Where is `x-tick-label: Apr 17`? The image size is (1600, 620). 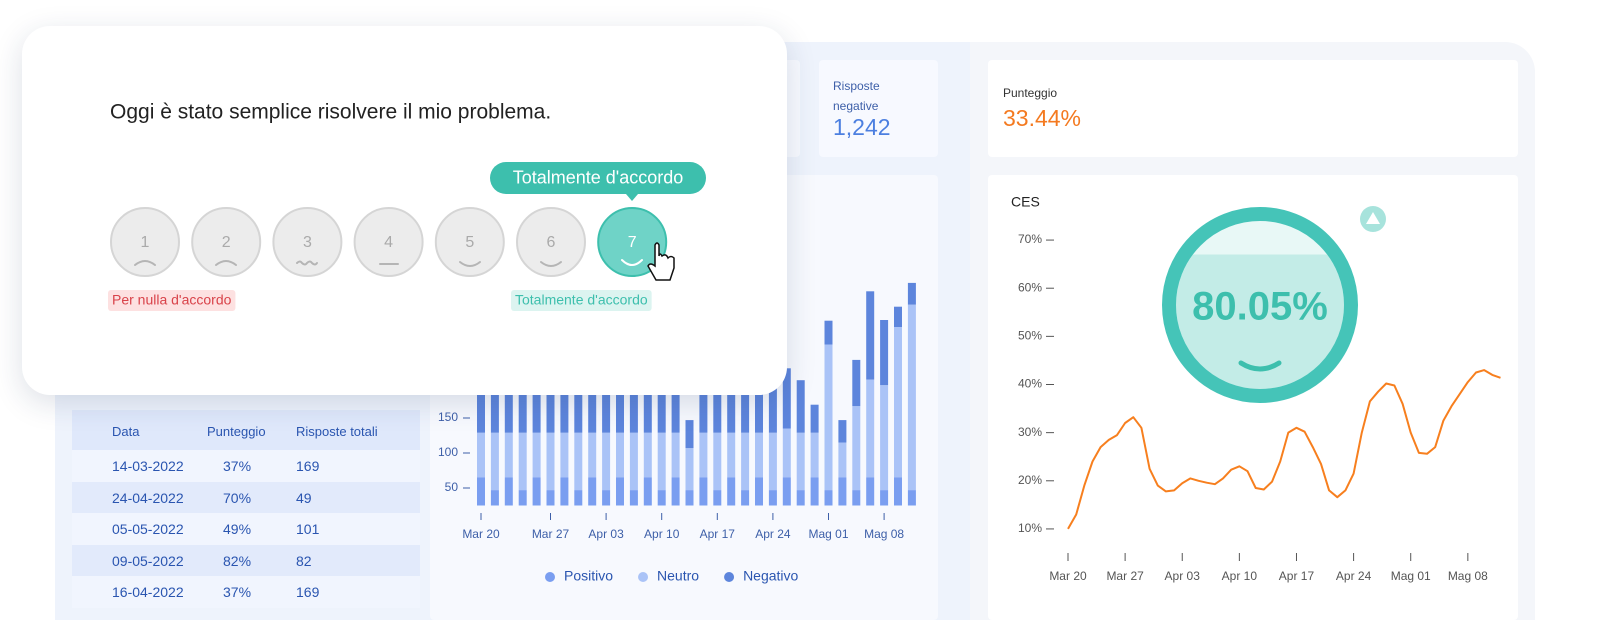
x-tick-label: Apr 17 is located at coordinates (718, 534).